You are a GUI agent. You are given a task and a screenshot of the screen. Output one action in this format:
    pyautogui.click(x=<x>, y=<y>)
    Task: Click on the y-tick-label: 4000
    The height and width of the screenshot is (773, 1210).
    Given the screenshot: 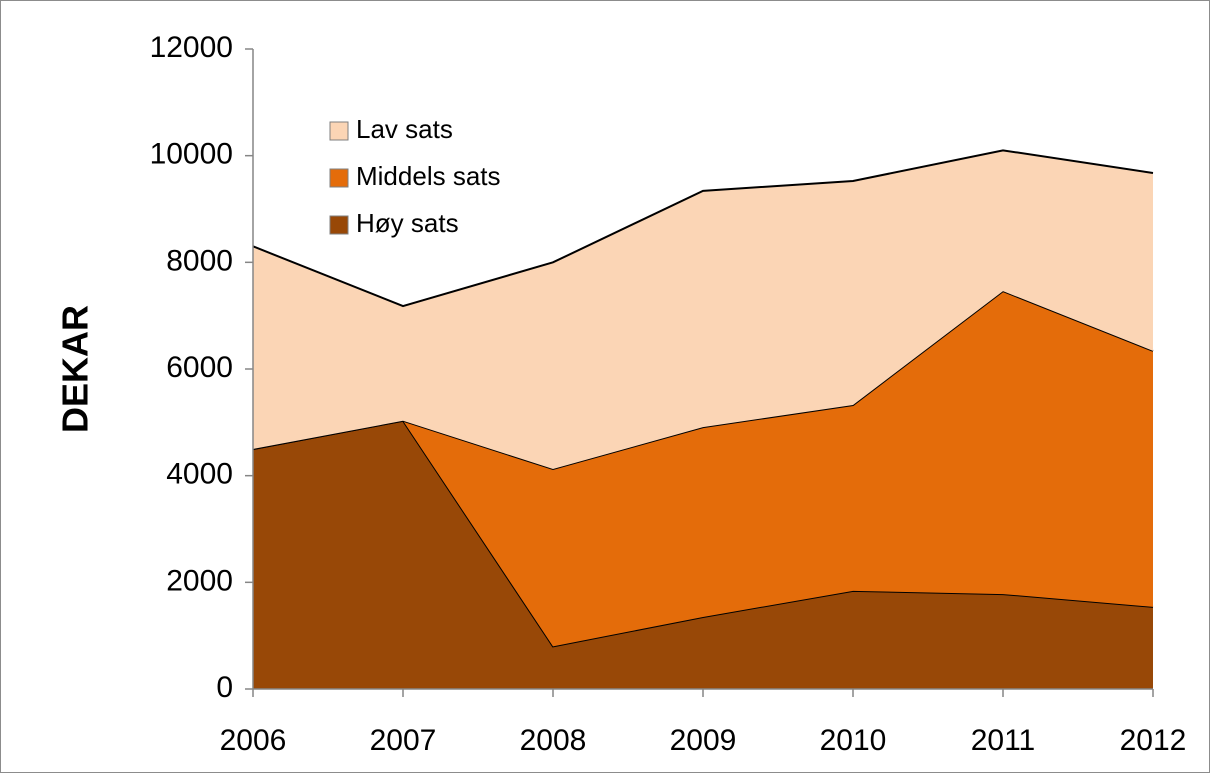 What is the action you would take?
    pyautogui.click(x=199, y=474)
    